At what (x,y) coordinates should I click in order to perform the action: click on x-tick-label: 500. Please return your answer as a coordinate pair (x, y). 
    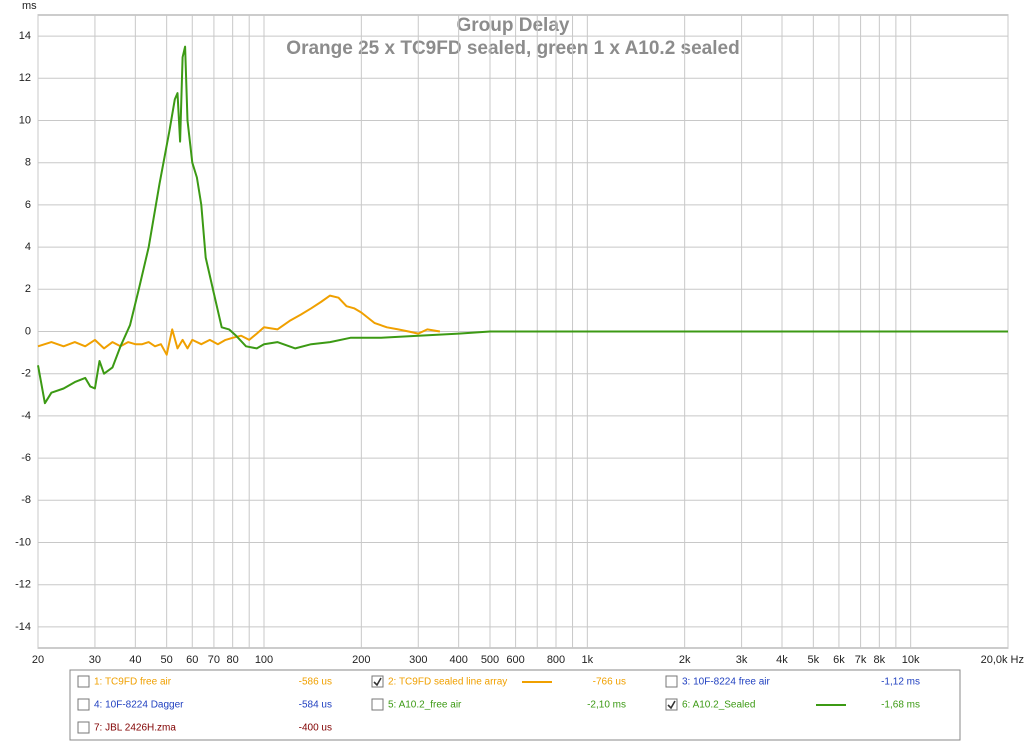
    Looking at the image, I should click on (490, 660).